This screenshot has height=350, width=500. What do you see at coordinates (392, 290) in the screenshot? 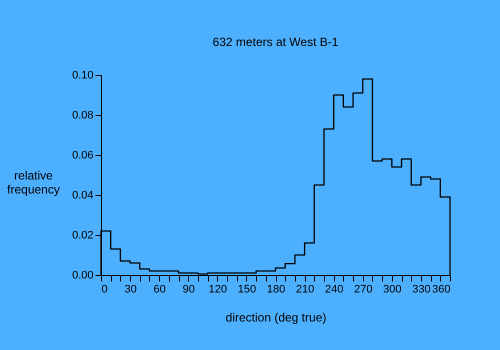
I see `x-tick-label: 300` at bounding box center [392, 290].